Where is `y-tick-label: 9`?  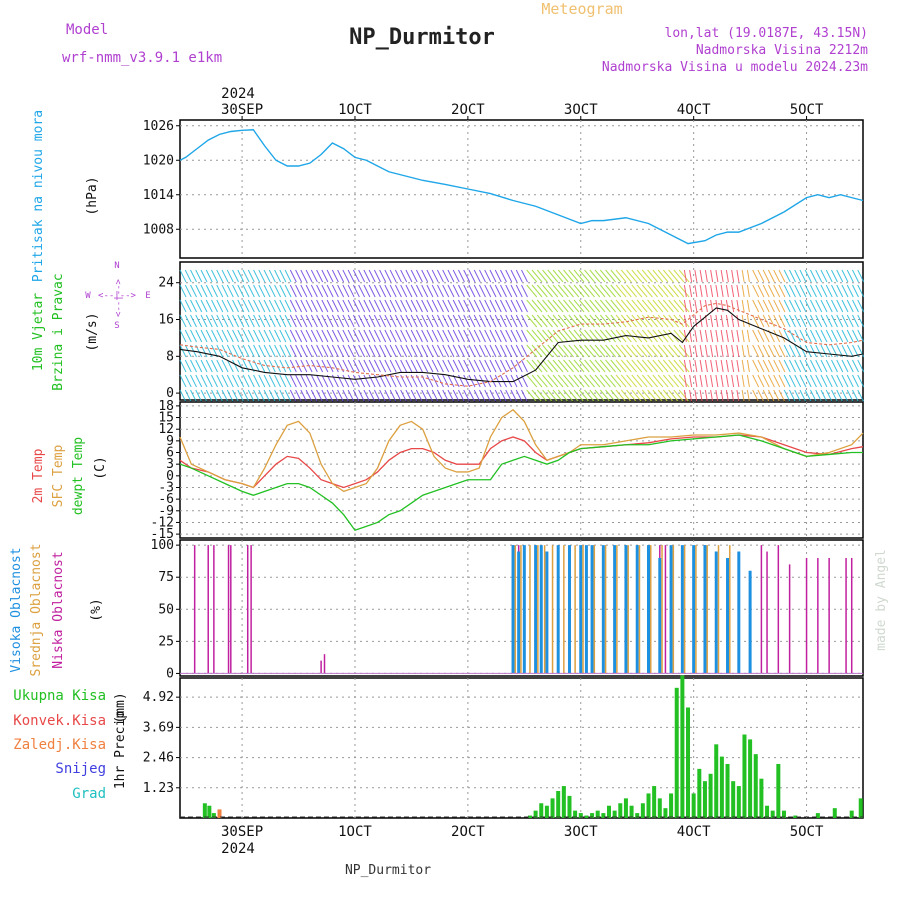 y-tick-label: 9 is located at coordinates (170, 441).